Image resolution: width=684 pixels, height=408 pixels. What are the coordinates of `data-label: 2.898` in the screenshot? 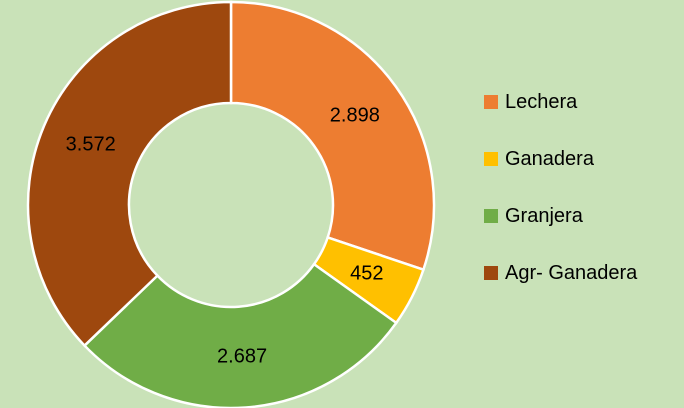 It's located at (355, 115).